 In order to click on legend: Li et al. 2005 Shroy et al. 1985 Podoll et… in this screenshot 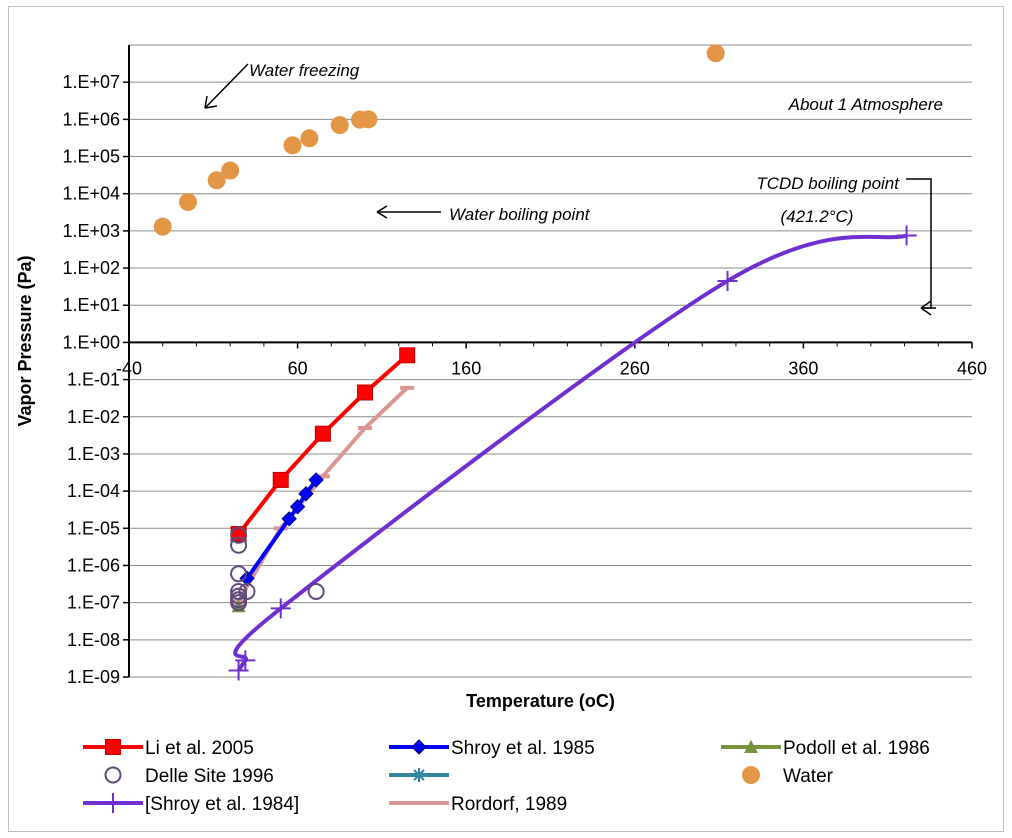, I will do `click(506, 776)`.